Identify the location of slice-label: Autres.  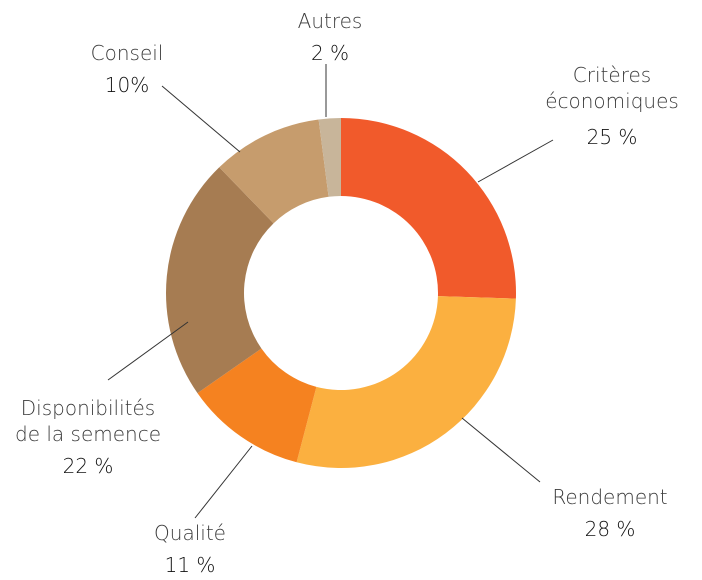
(330, 21).